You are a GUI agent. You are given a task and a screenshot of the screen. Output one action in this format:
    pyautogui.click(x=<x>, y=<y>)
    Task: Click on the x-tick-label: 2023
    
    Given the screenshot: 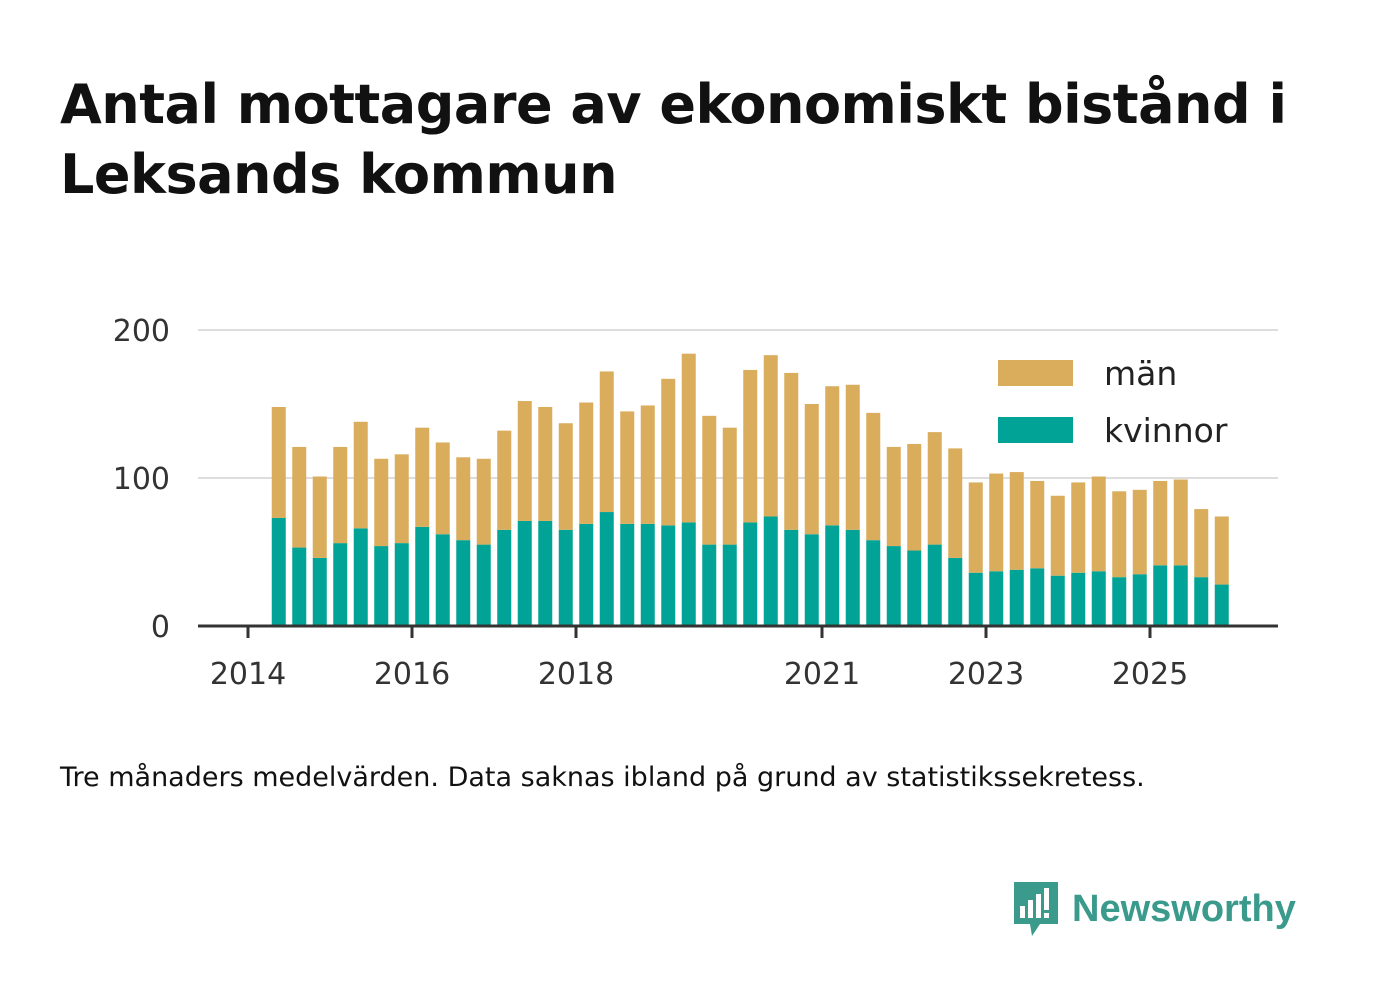 What is the action you would take?
    pyautogui.click(x=986, y=674)
    